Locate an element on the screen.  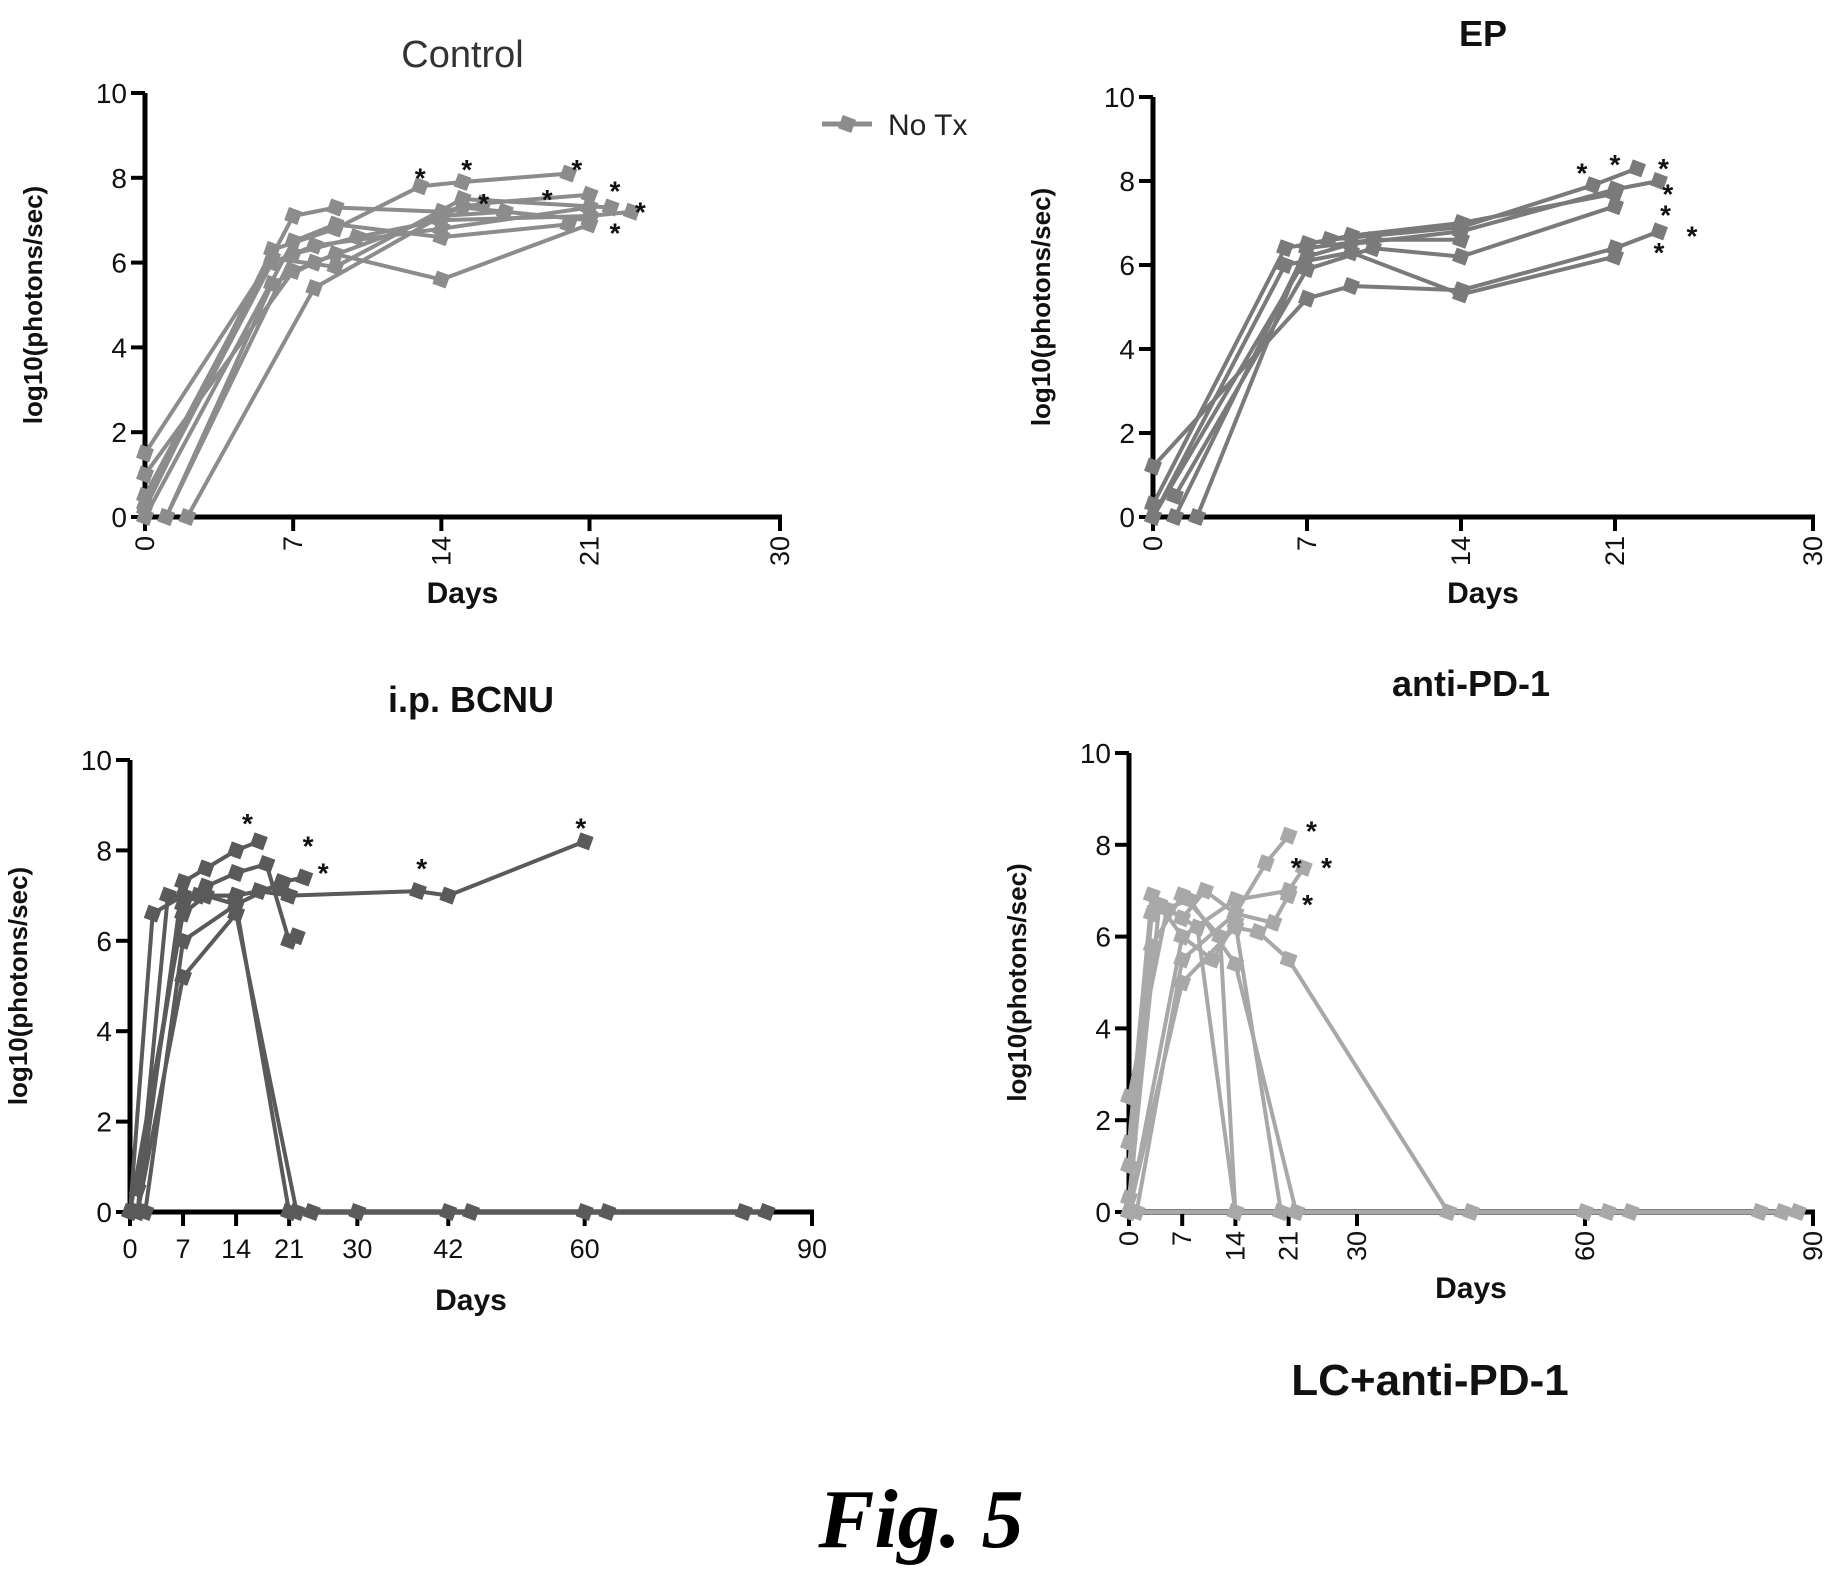
x-tick-label: 60 is located at coordinates (1585, 1246).